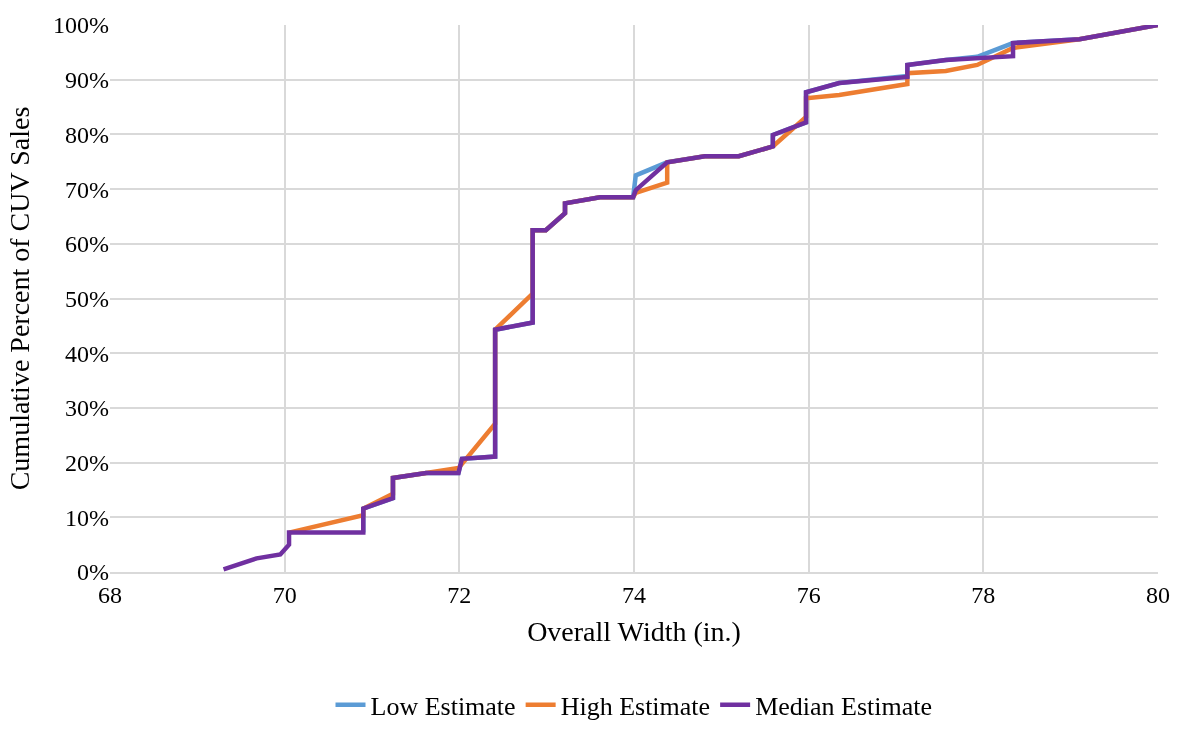 The image size is (1183, 740). Describe the element at coordinates (87, 80) in the screenshot. I see `y-tick-label: 90%` at that location.